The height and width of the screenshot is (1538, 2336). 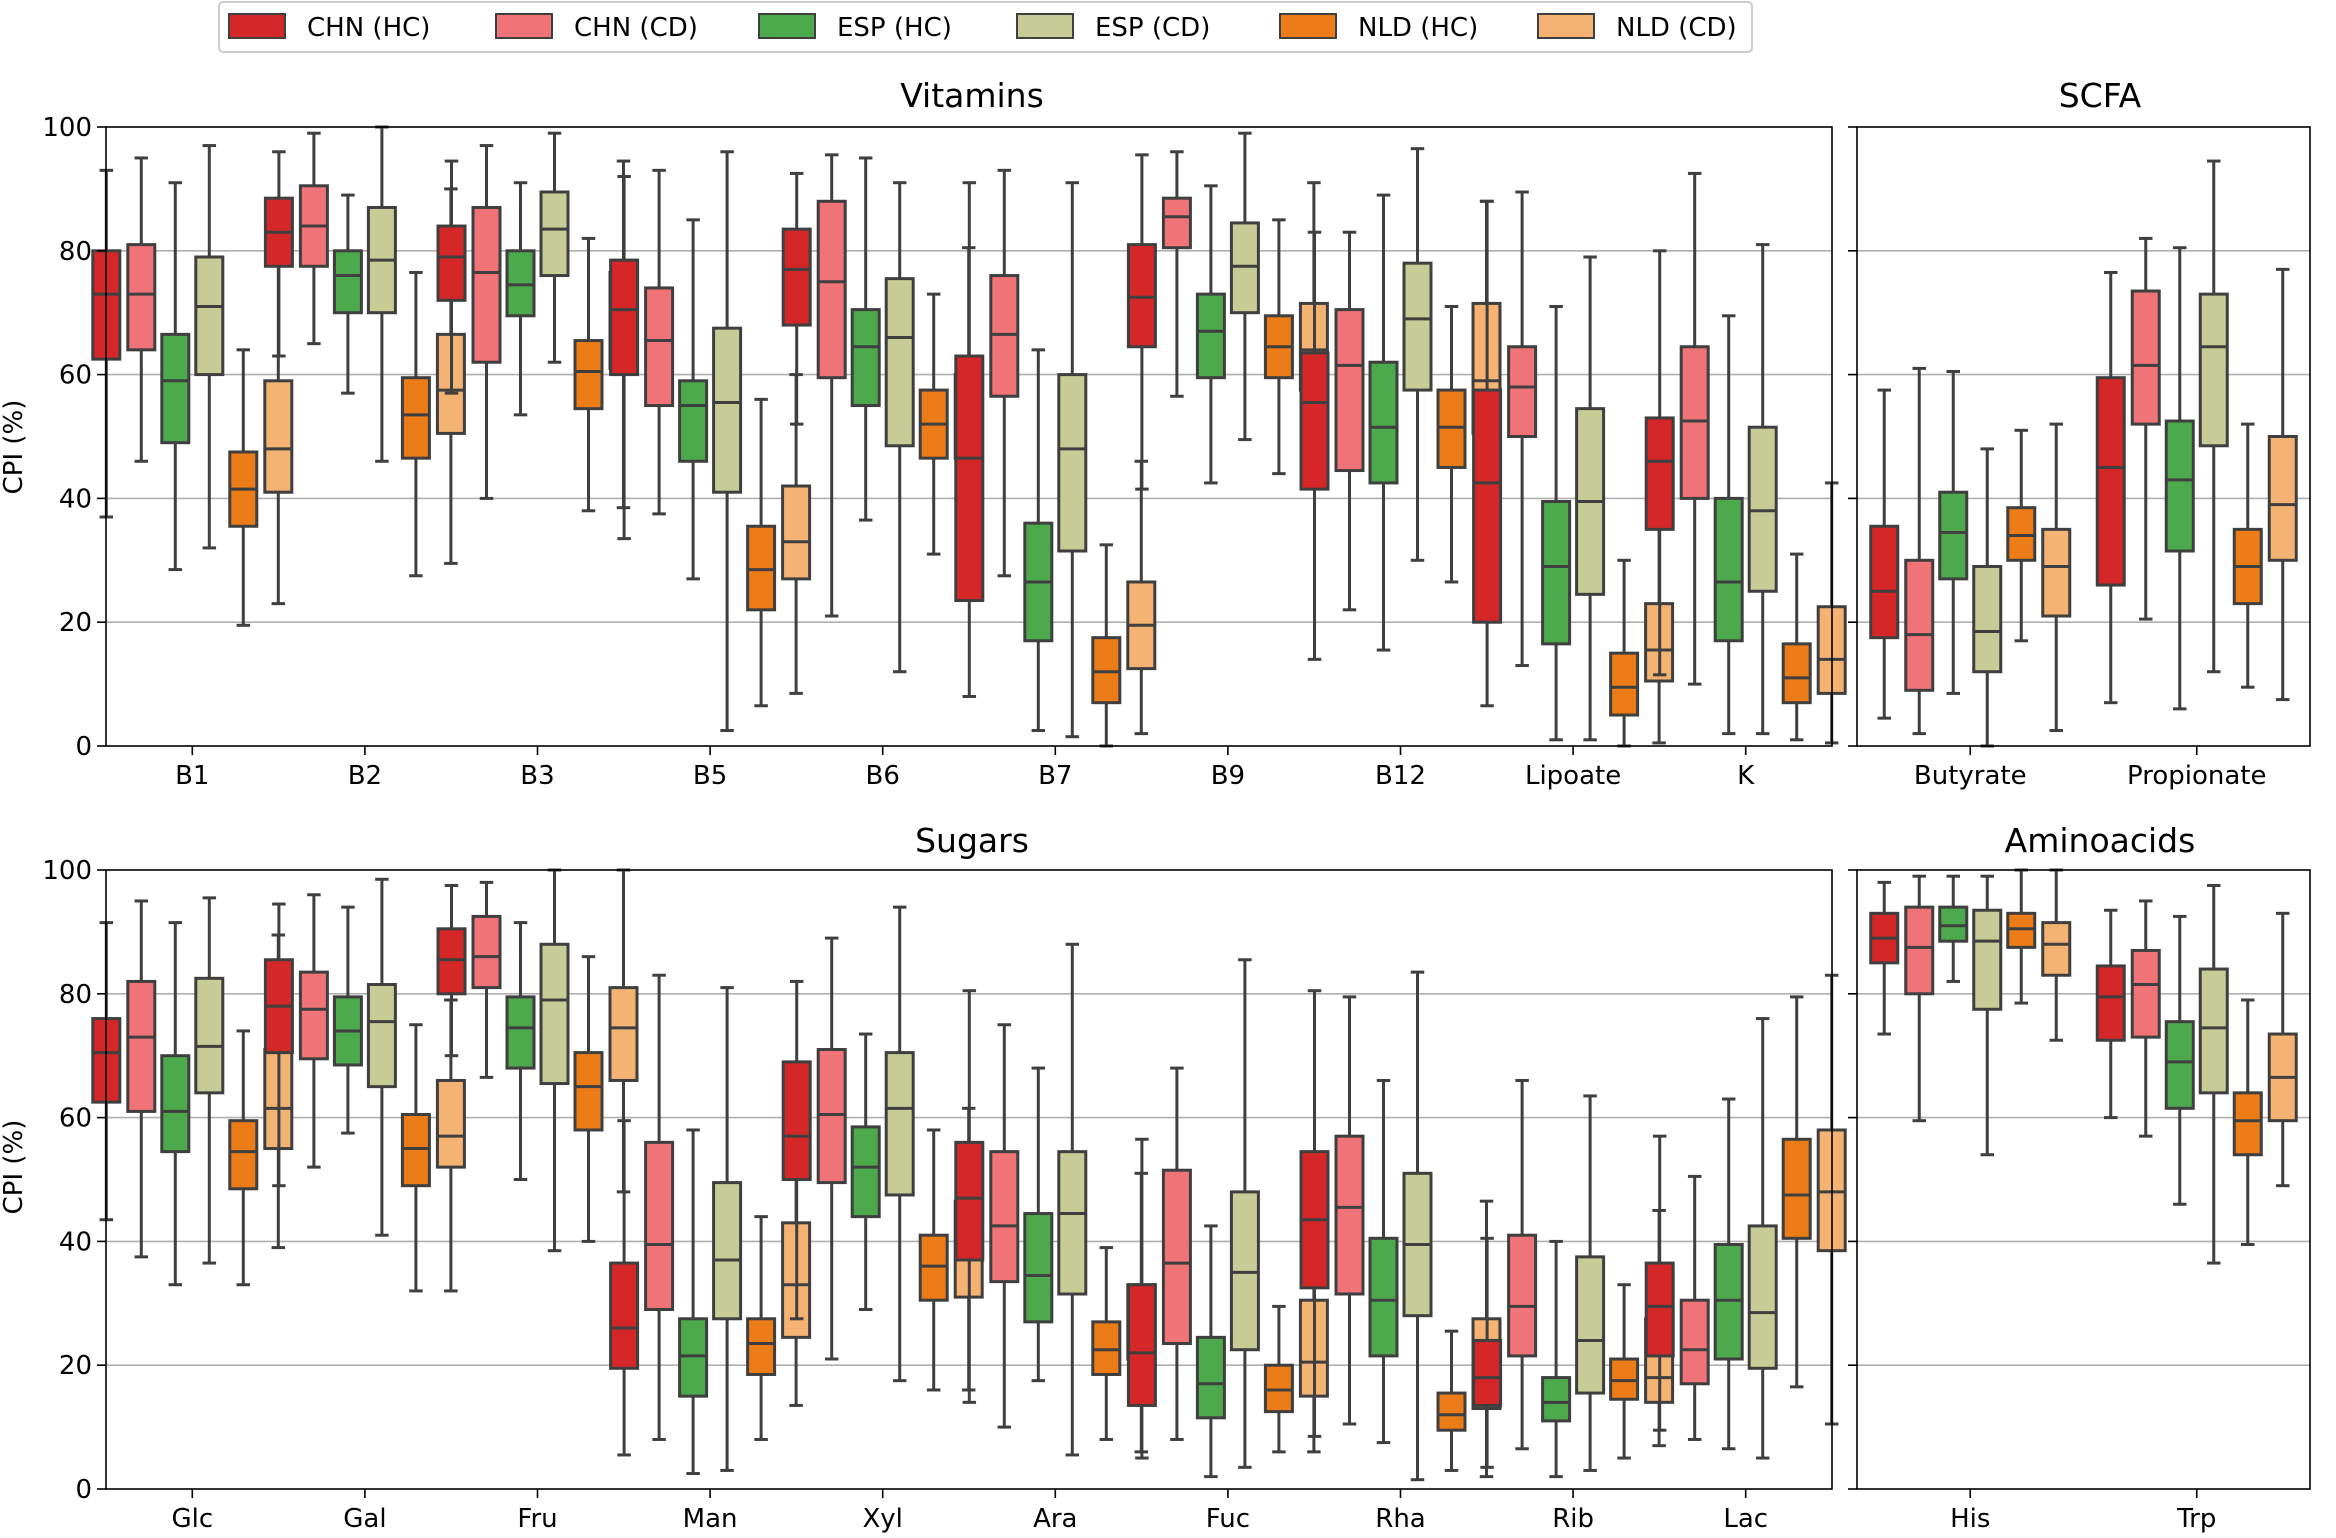 What do you see at coordinates (368, 28) in the screenshot?
I see `legend-label-chn-hc: CHN (HC)` at bounding box center [368, 28].